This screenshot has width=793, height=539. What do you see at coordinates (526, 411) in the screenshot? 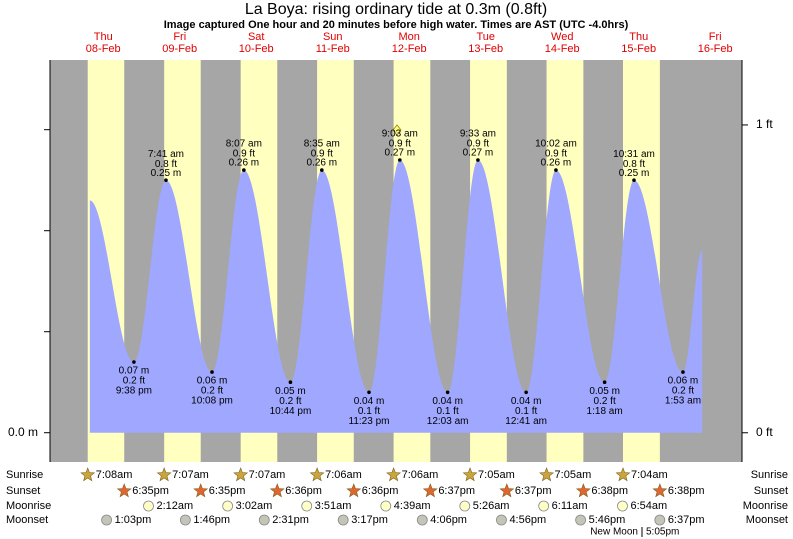
I see `ft-label: 0.1 ft` at bounding box center [526, 411].